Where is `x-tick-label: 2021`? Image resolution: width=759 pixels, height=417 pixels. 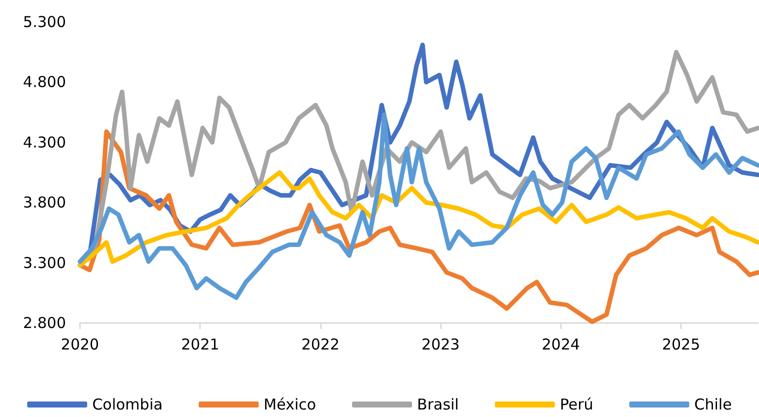
x-tick-label: 2021 is located at coordinates (200, 345).